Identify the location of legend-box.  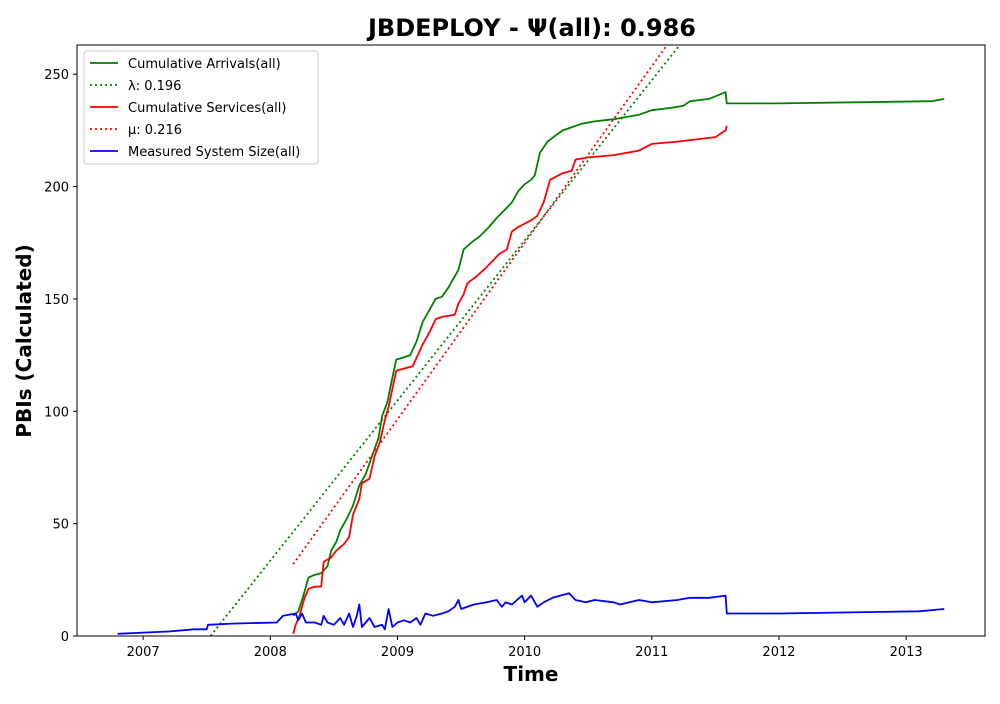
(201, 107).